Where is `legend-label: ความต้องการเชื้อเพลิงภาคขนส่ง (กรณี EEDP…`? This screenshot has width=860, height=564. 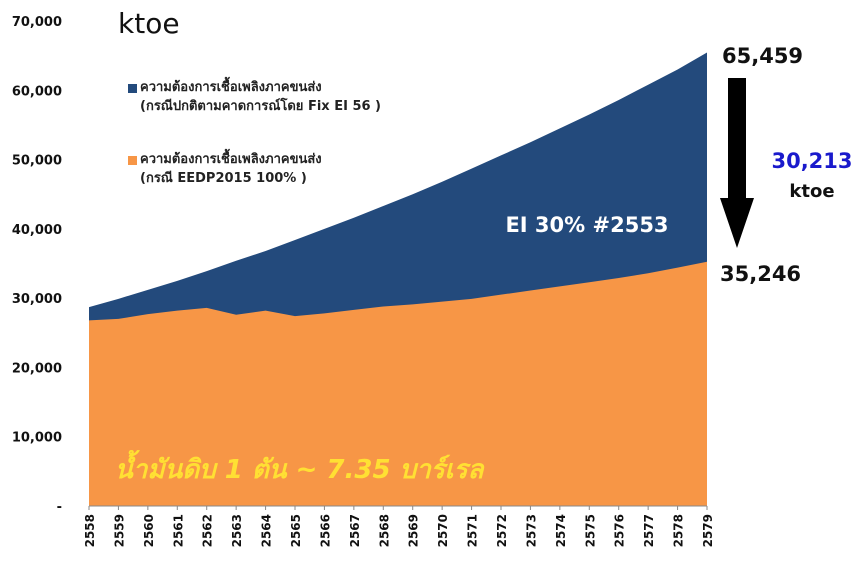 legend-label: ความต้องการเชื้อเพลิงภาคขนส่ง (กรณี EEDP… is located at coordinates (231, 169).